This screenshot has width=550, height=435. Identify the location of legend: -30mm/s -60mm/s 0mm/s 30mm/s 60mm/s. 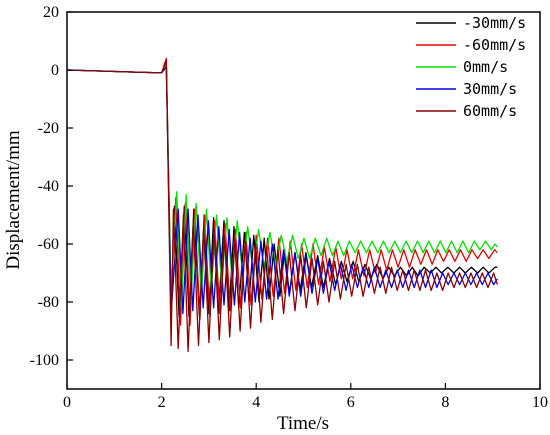
(471, 67).